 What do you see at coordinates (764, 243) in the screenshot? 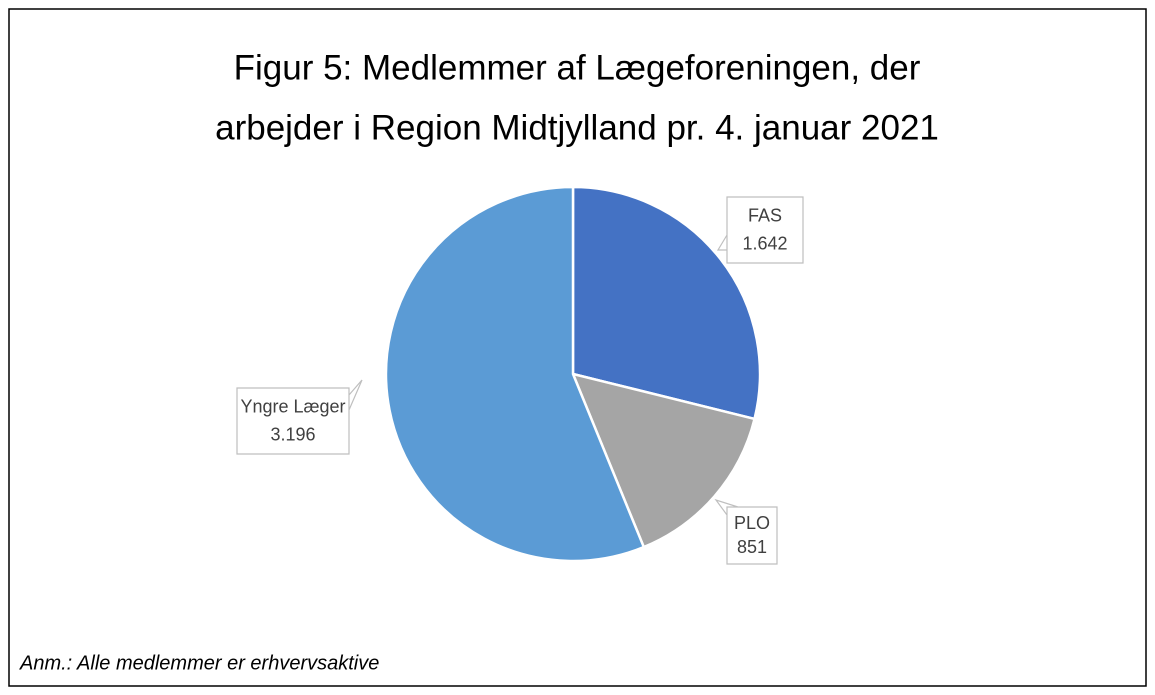
I see `data-label-value: 1.642` at bounding box center [764, 243].